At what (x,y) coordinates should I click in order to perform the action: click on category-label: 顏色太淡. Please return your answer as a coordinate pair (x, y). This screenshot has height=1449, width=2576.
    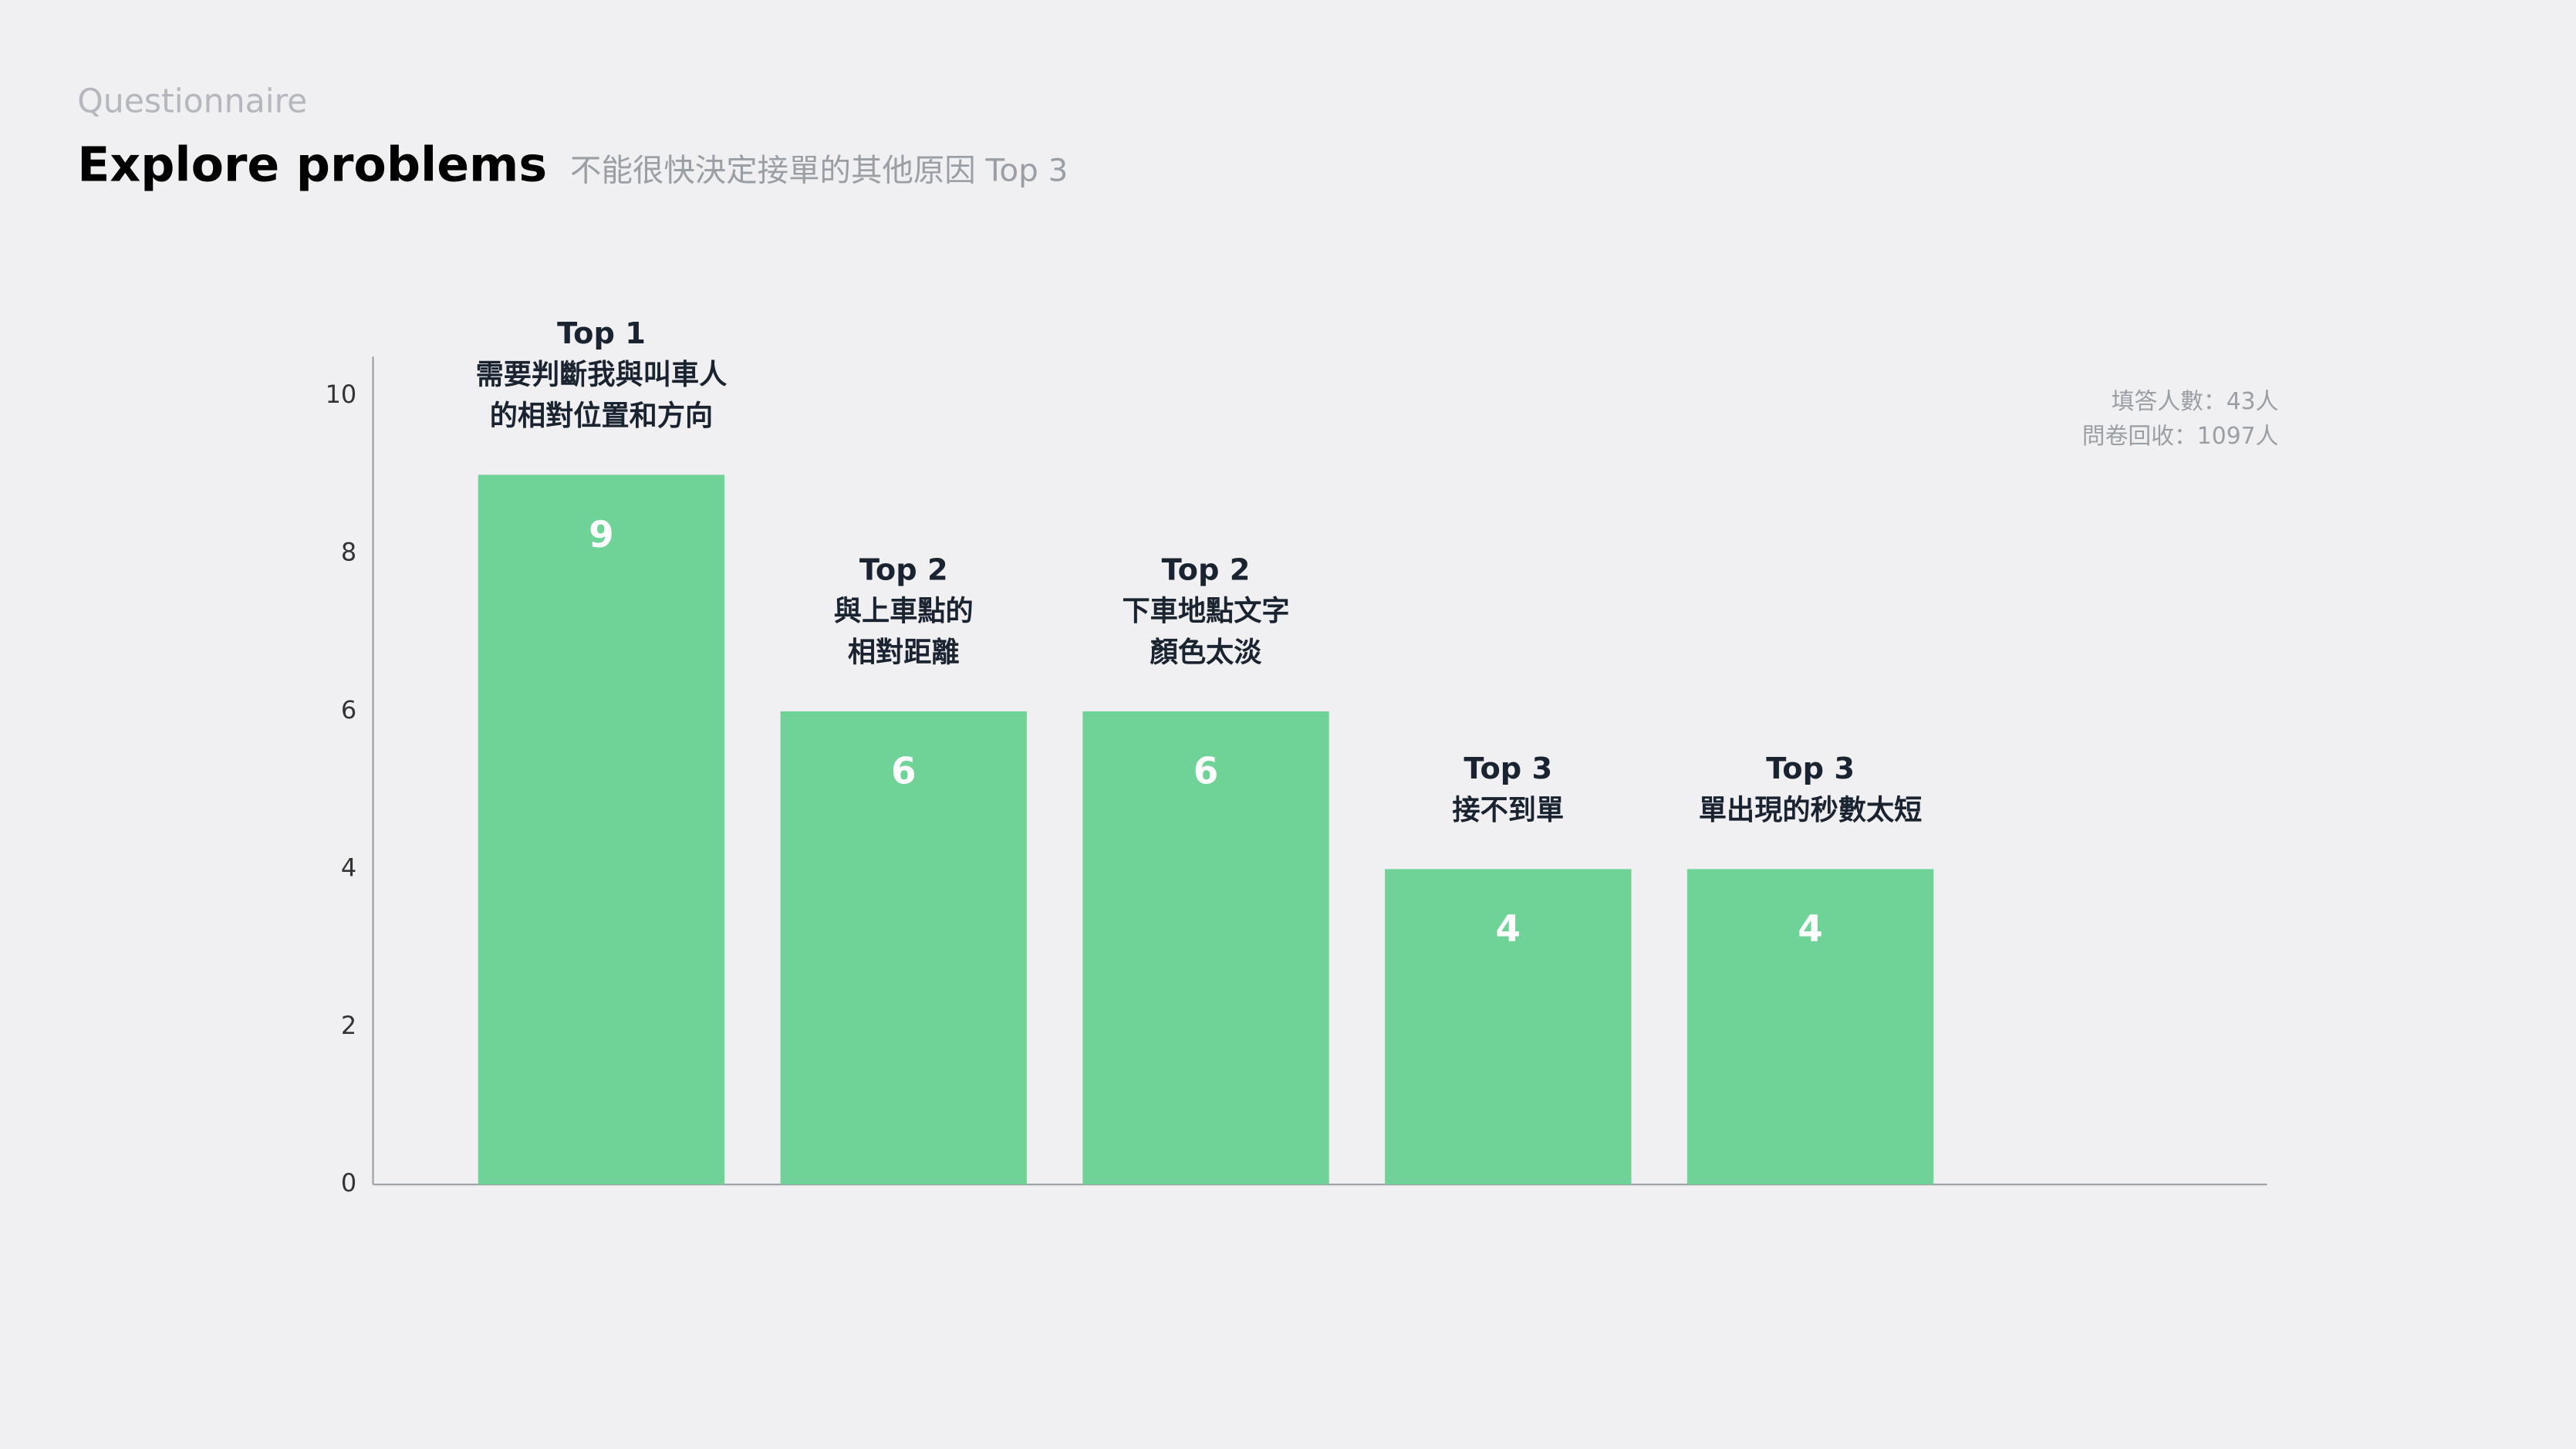
    Looking at the image, I should click on (1207, 651).